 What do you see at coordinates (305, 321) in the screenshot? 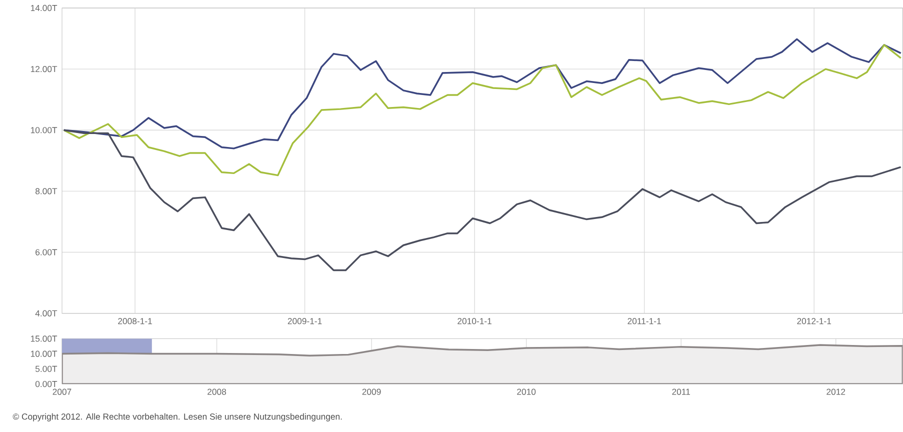
I see `x-tick-label: 2009-1-1` at bounding box center [305, 321].